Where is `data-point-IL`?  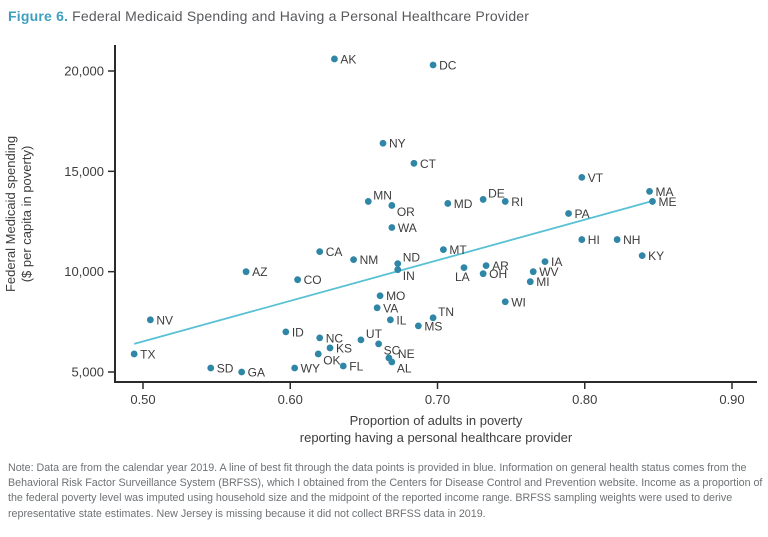 data-point-IL is located at coordinates (390, 320).